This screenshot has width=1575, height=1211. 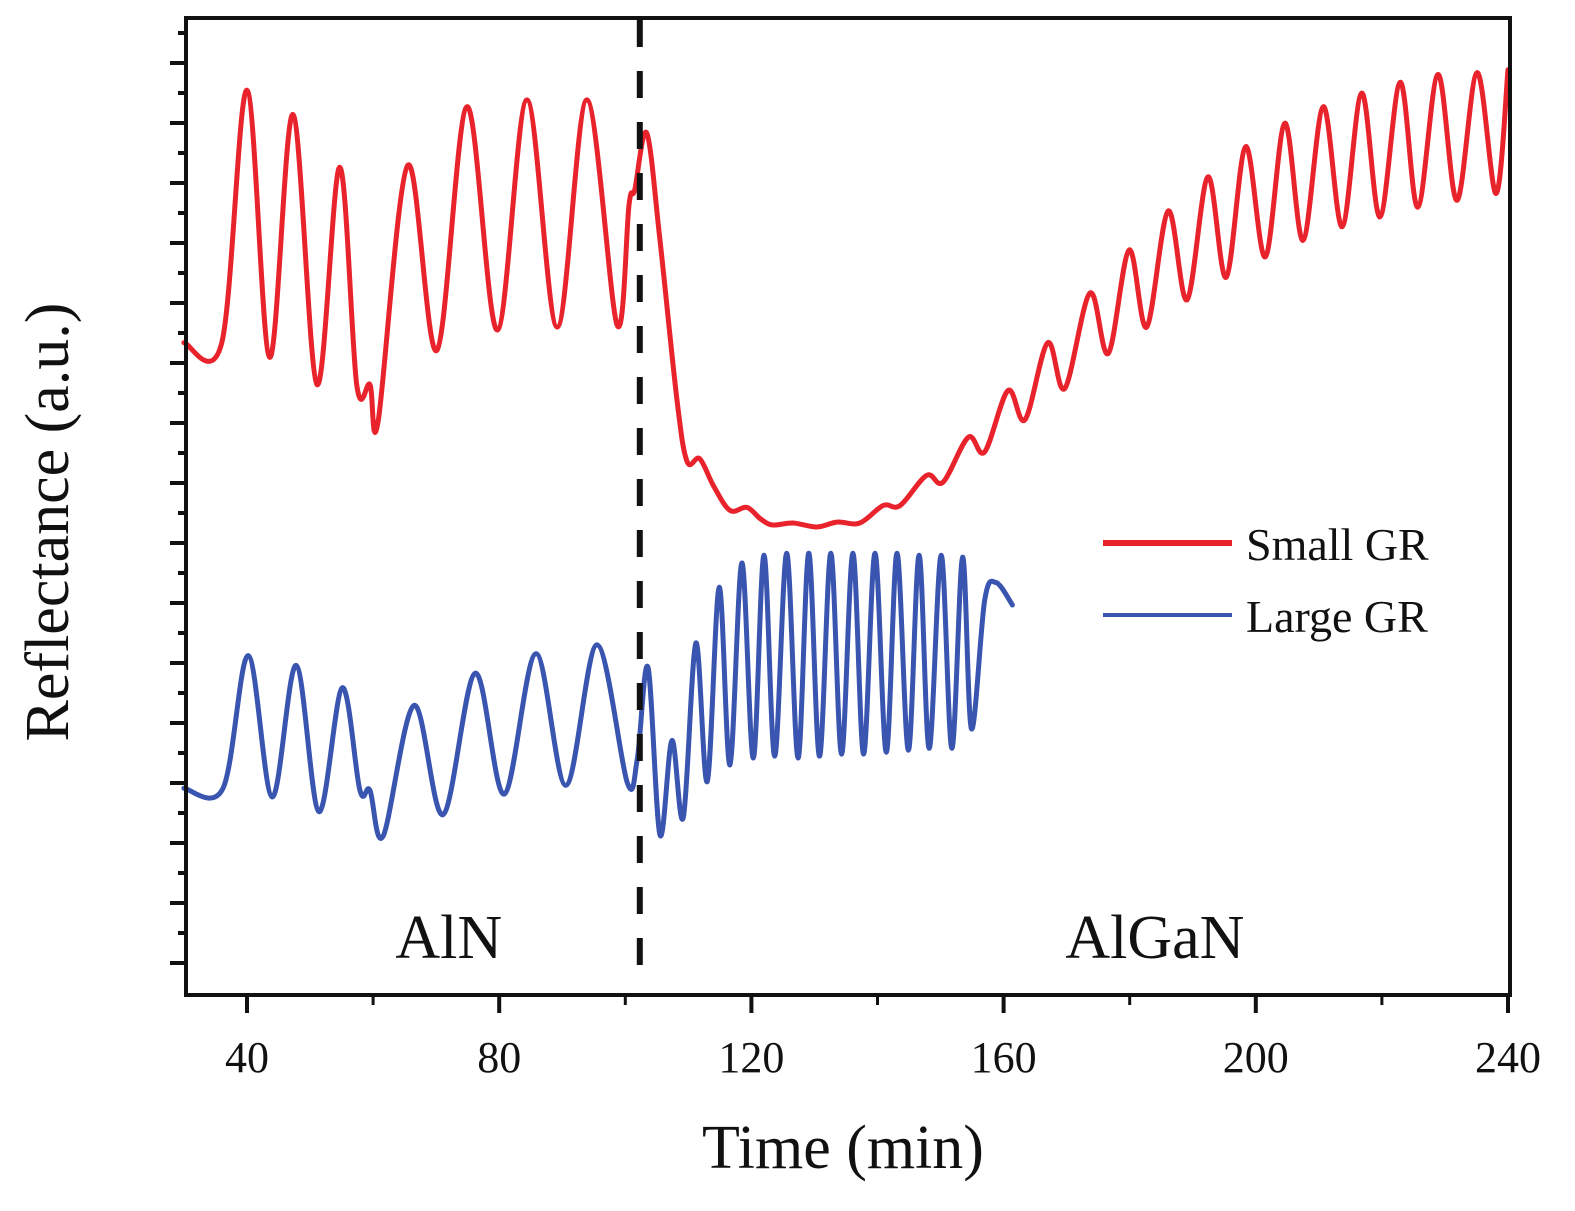 I want to click on series-line-large-gr, so click(x=598, y=695).